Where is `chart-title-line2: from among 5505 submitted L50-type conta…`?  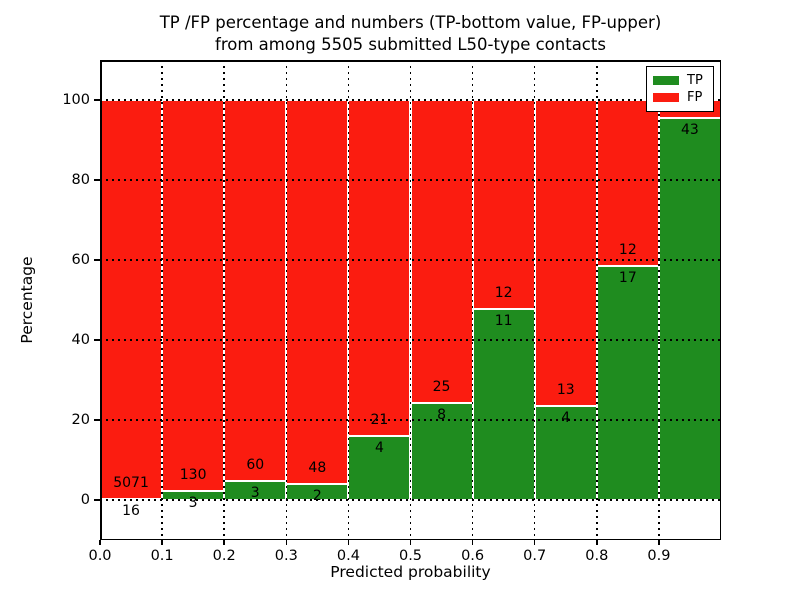 chart-title-line2: from among 5505 submitted L50-type conta… is located at coordinates (410, 44).